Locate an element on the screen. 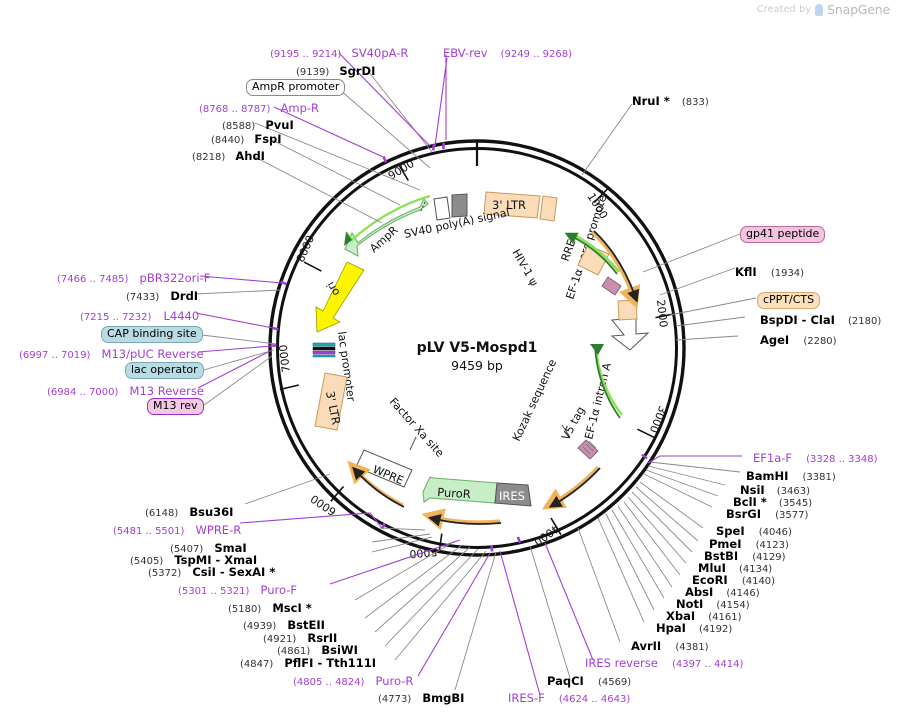 This screenshot has width=898, height=712. label-bspdi-clai: BspDI - ClaI (2180) is located at coordinates (820, 319).